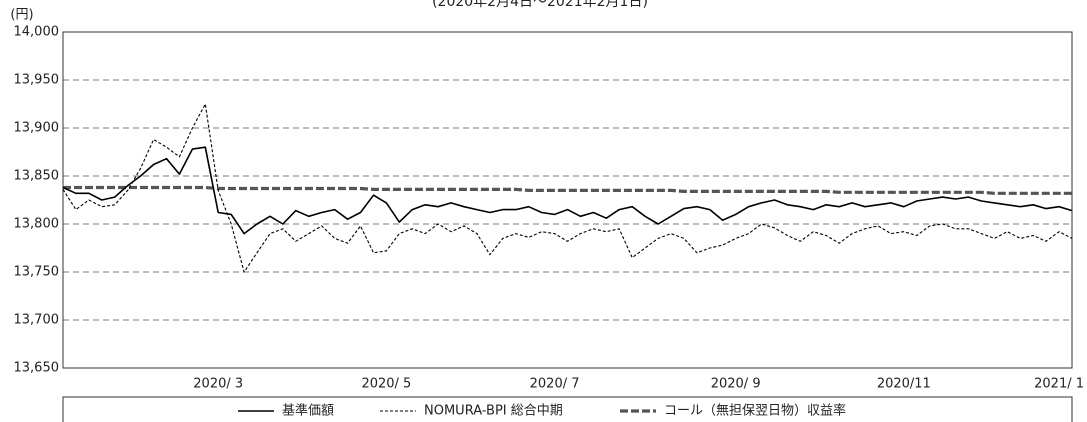  Describe the element at coordinates (37, 224) in the screenshot. I see `y-tick-label: 13,800` at that location.